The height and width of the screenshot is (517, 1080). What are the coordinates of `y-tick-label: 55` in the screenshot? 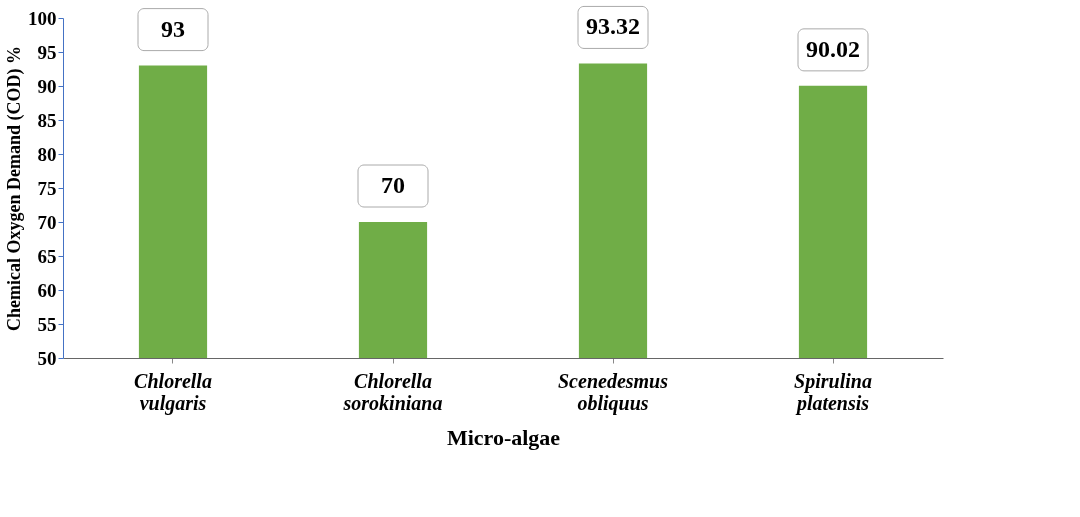 It's located at (47, 324).